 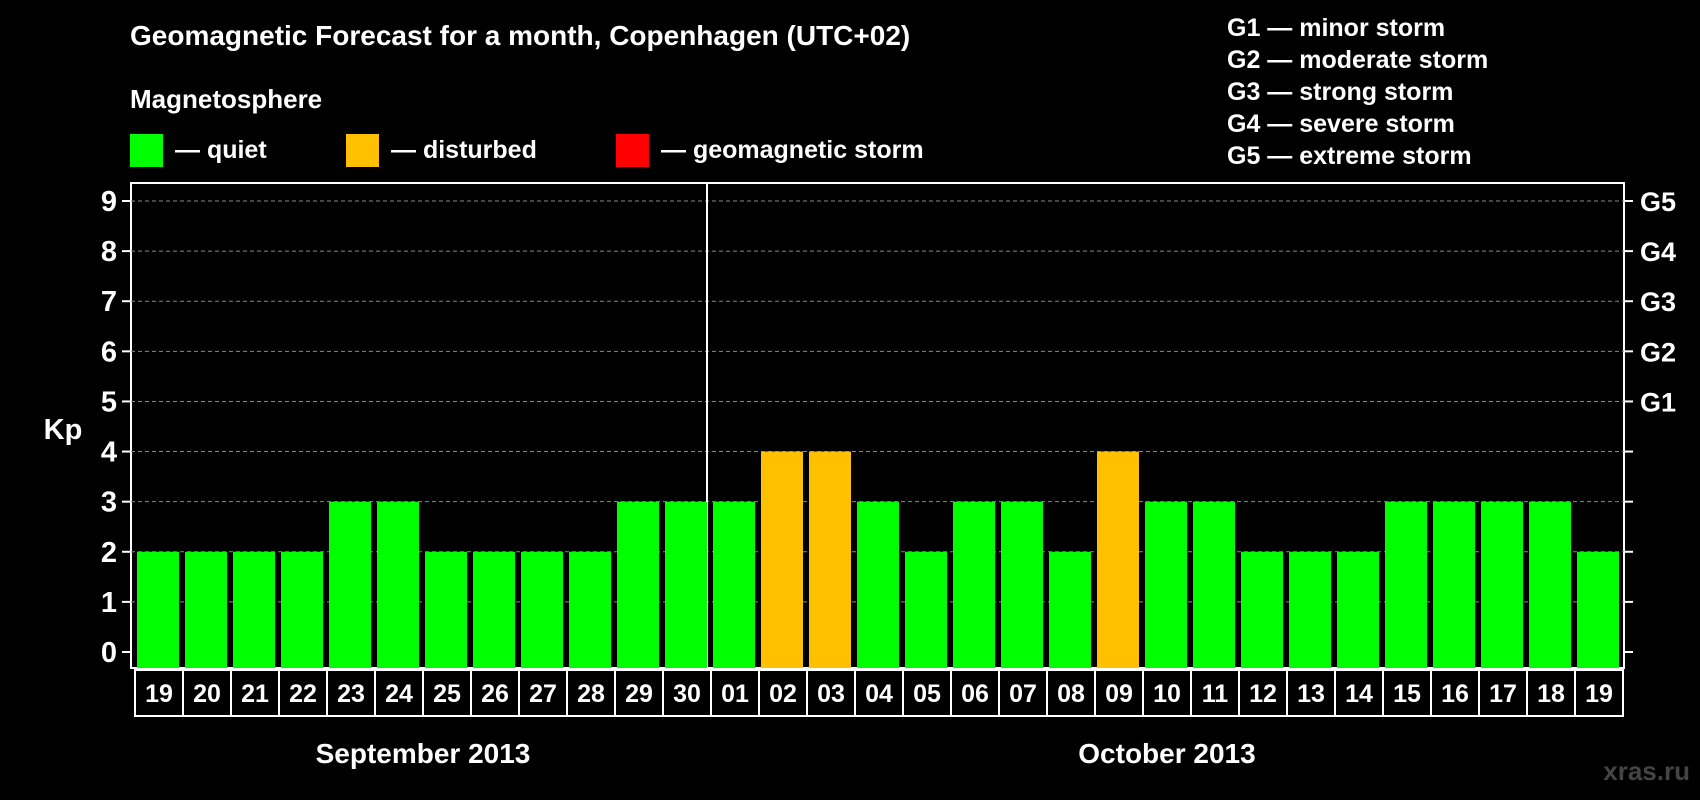 I want to click on y-tick-label: 5, so click(x=109, y=402).